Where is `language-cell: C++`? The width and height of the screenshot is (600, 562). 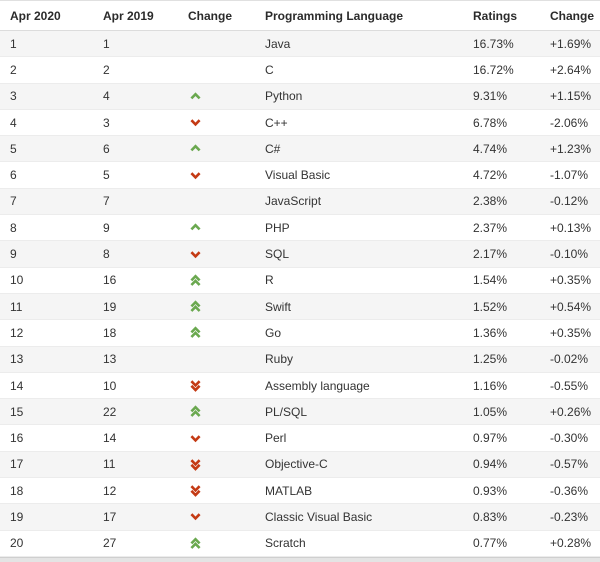 language-cell: C++ is located at coordinates (276, 122).